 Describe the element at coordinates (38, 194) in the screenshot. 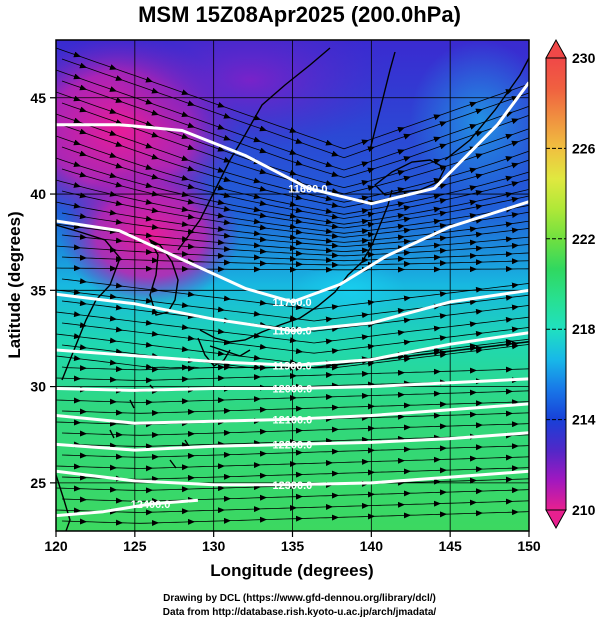

I see `y-tick-label: 40` at that location.